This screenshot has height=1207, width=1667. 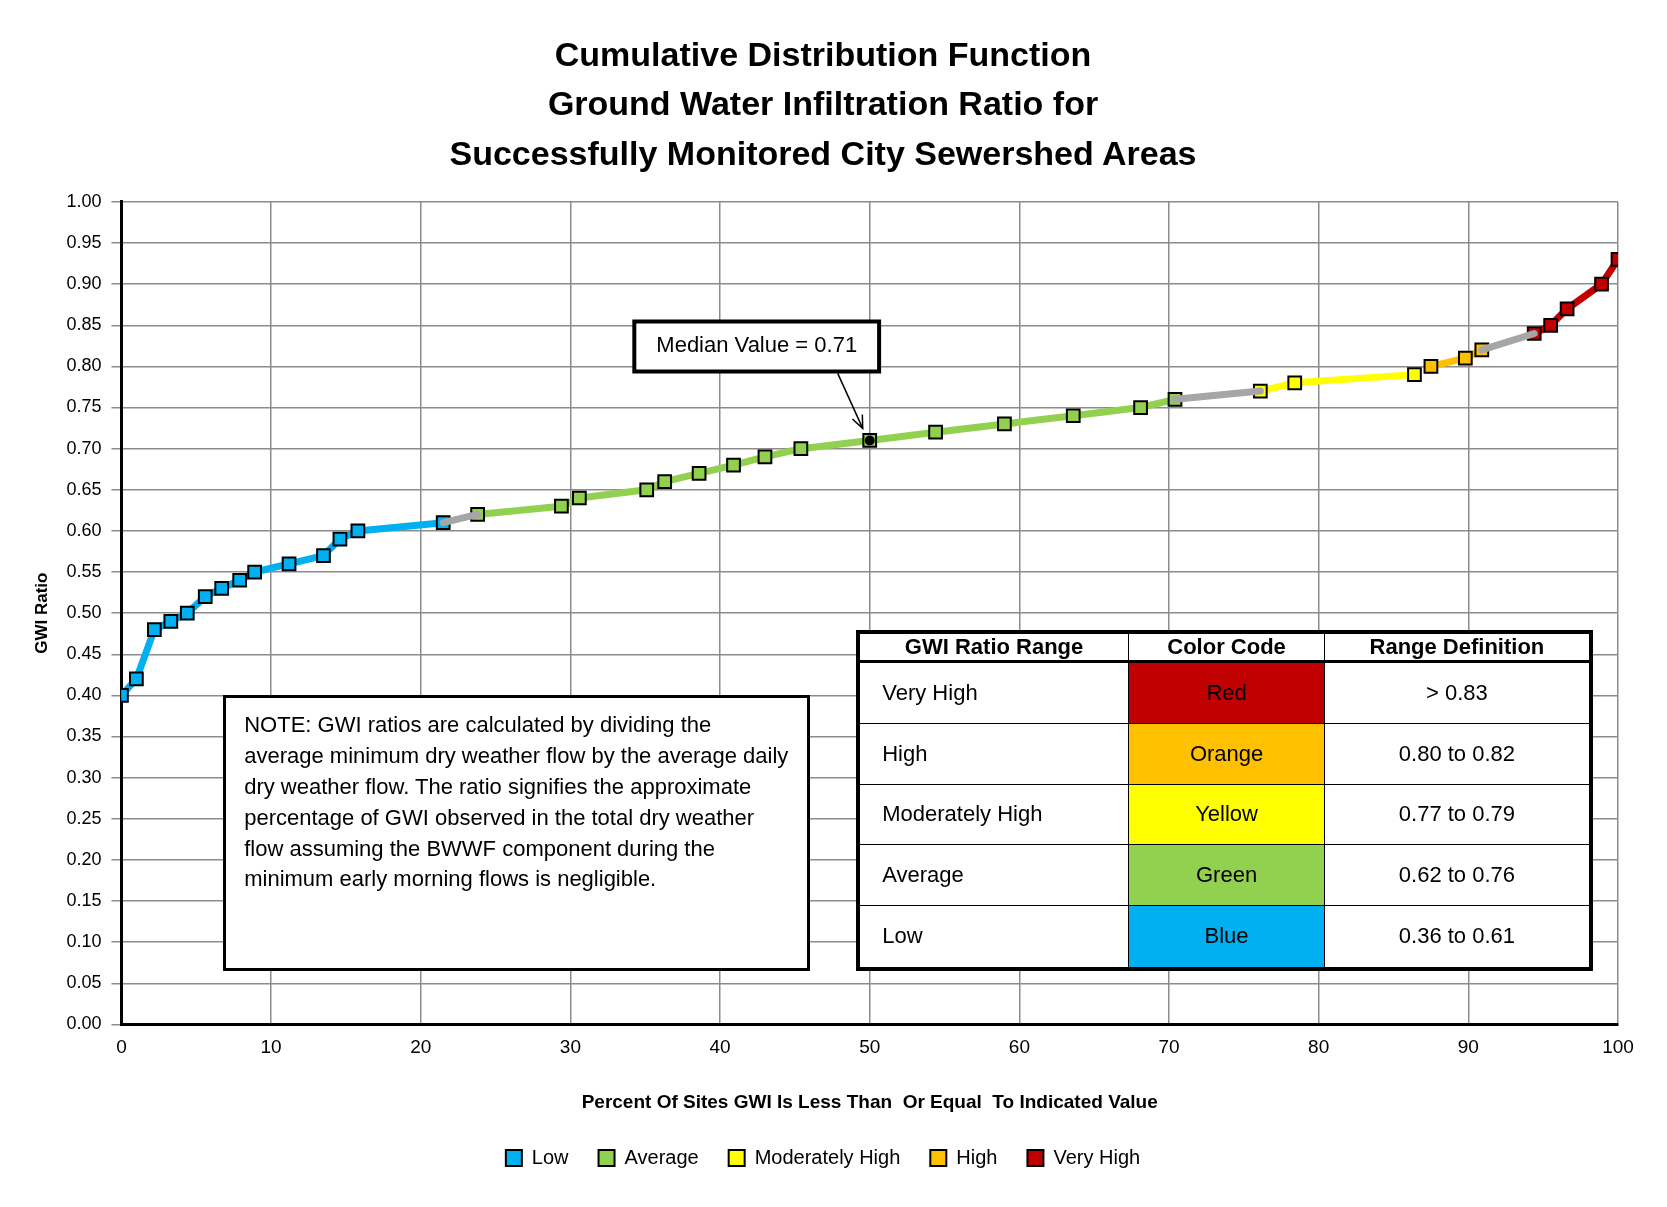 What do you see at coordinates (84, 241) in the screenshot?
I see `y-tick-label: 0.95` at bounding box center [84, 241].